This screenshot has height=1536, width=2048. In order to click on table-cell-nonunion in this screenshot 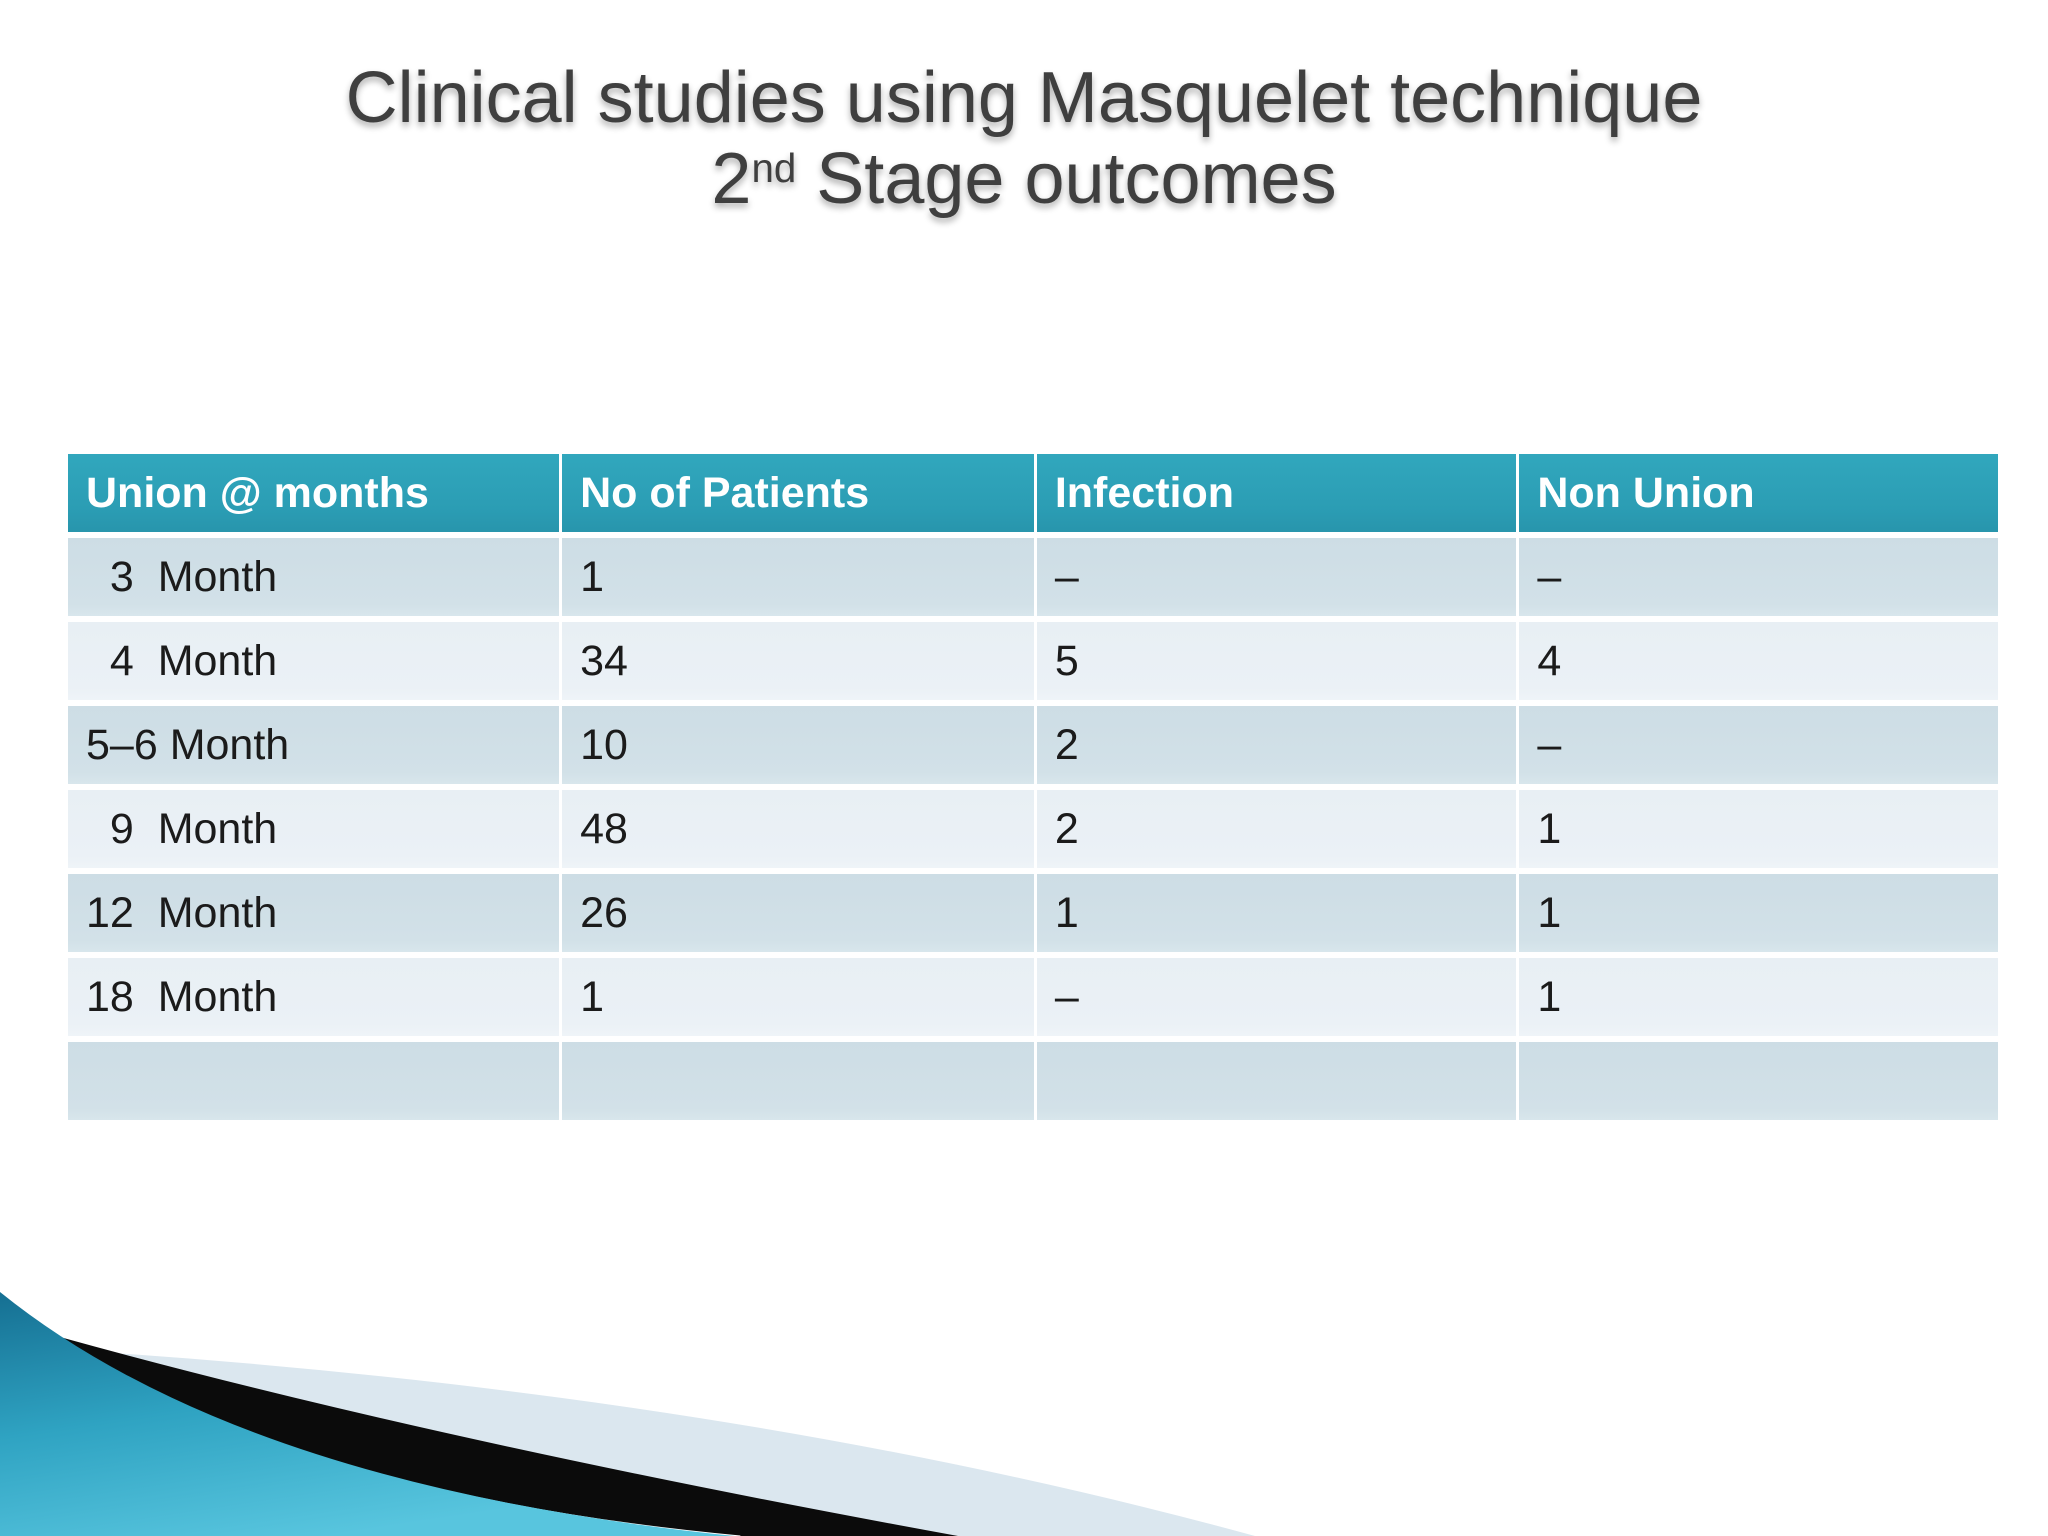, I will do `click(1758, 1081)`.